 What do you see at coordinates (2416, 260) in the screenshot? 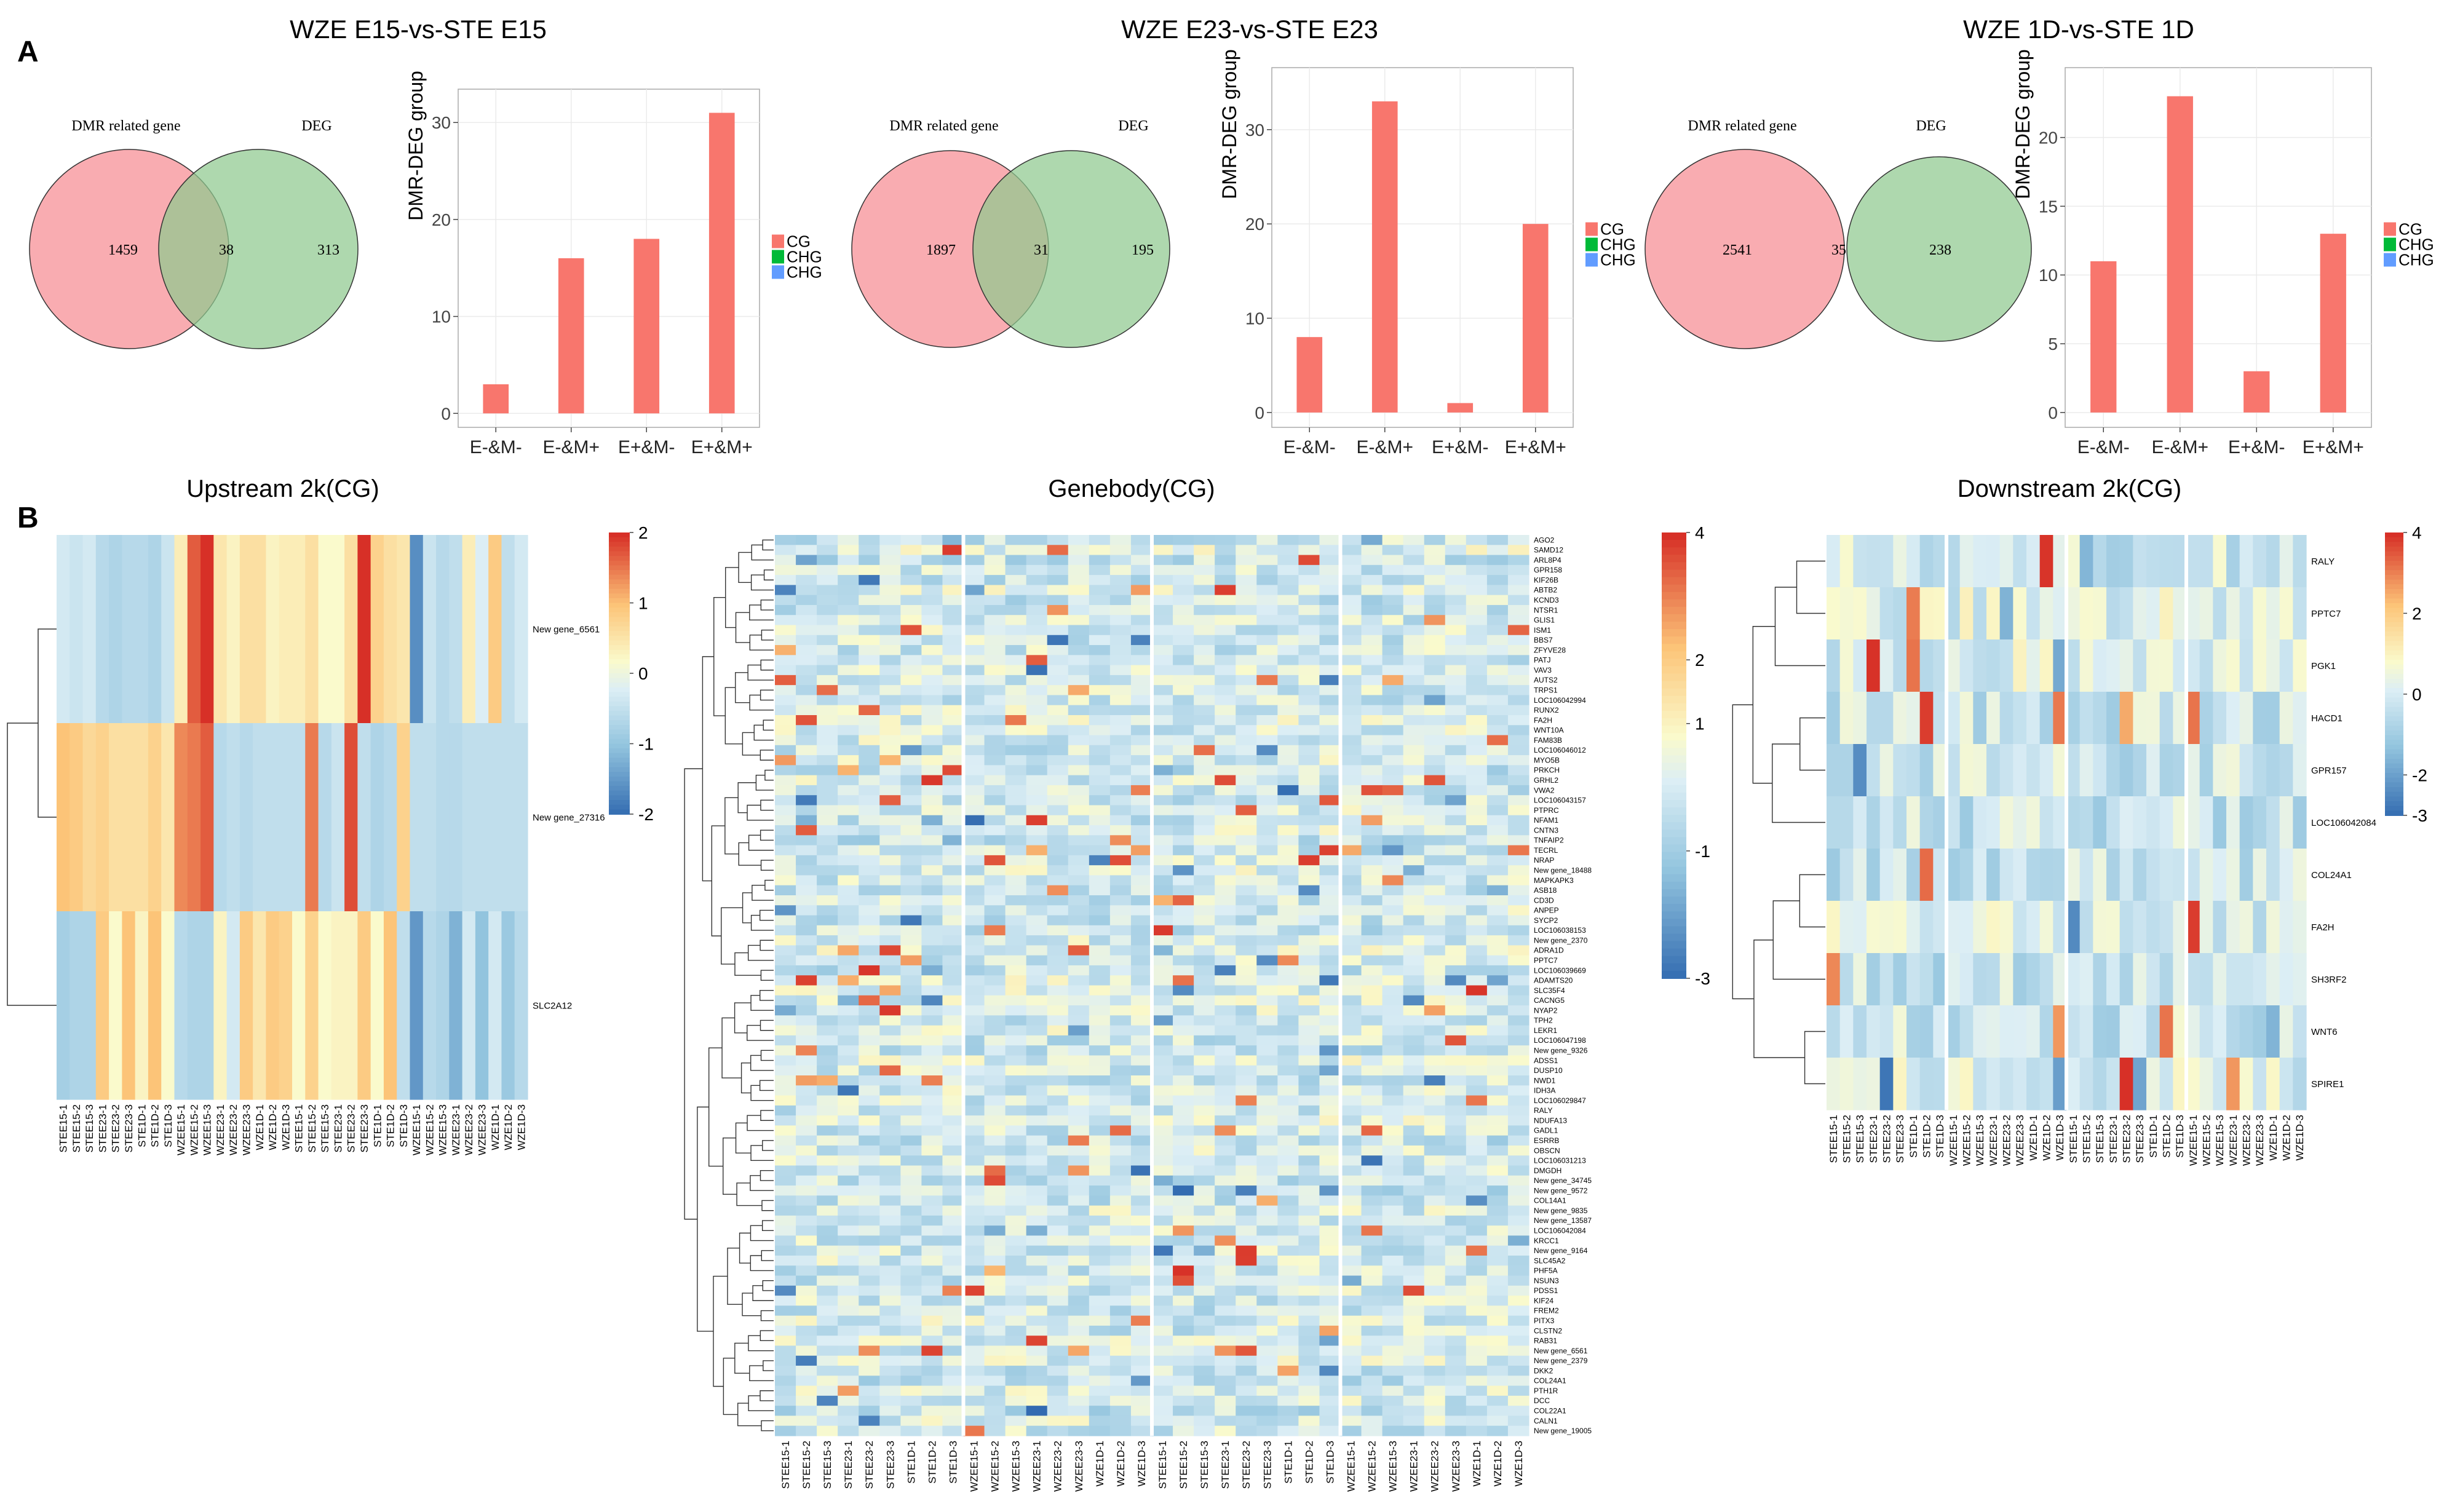
I see `legend-label: CHG` at bounding box center [2416, 260].